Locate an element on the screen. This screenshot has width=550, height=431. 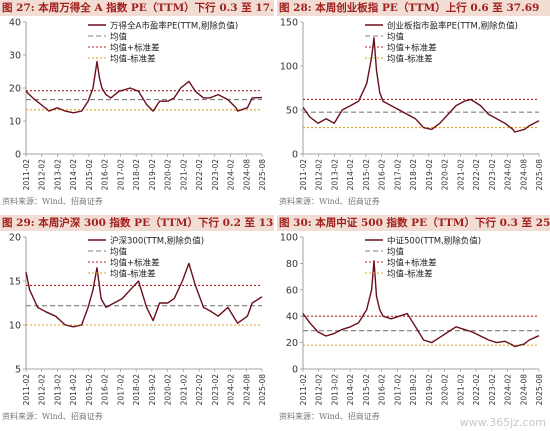
panel-title: 图 29: 本周沪深 300 指数 PE（TTM）下行 0.2 至 13.23 is located at coordinates (137, 223).